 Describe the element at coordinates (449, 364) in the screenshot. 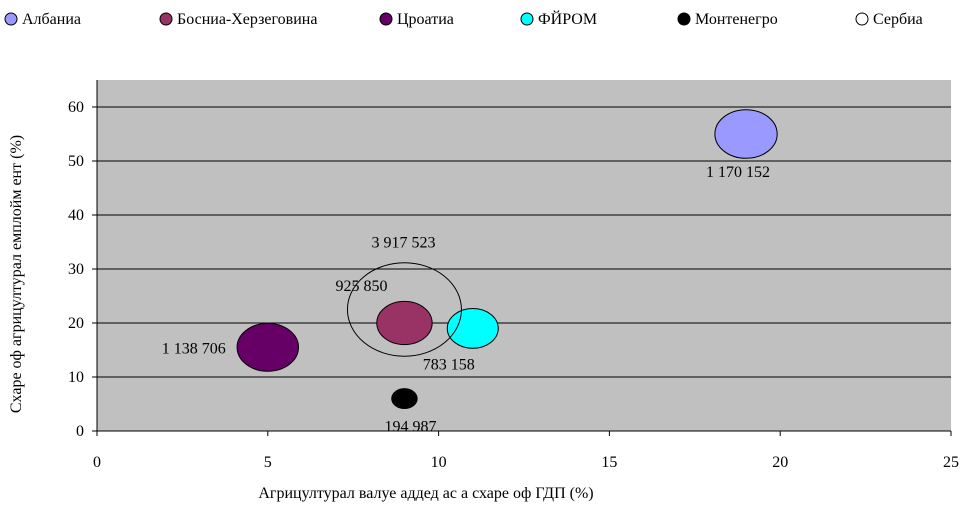

I see `data-label-фйром: 783 158` at that location.